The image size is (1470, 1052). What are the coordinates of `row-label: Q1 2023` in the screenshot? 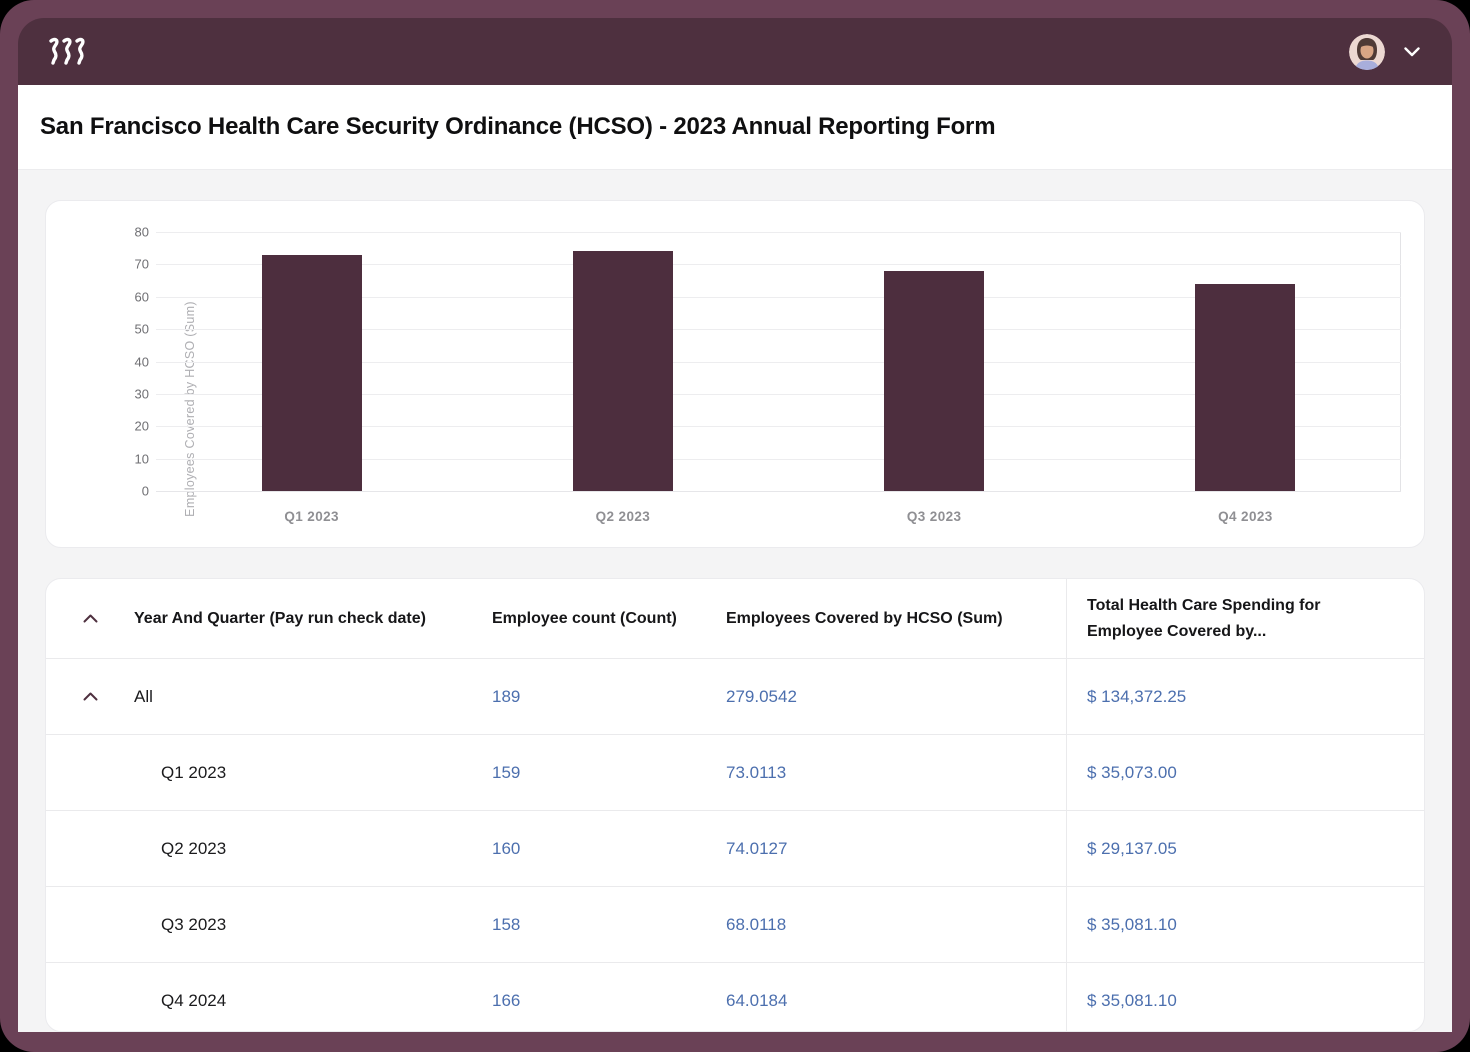 It's located at (194, 772).